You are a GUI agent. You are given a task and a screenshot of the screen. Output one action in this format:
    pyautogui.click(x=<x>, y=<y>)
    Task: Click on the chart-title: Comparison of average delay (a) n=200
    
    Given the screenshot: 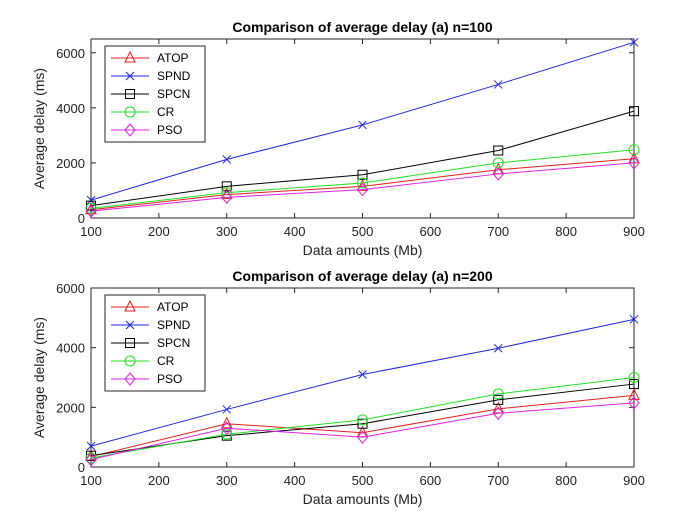 What is the action you would take?
    pyautogui.click(x=362, y=276)
    